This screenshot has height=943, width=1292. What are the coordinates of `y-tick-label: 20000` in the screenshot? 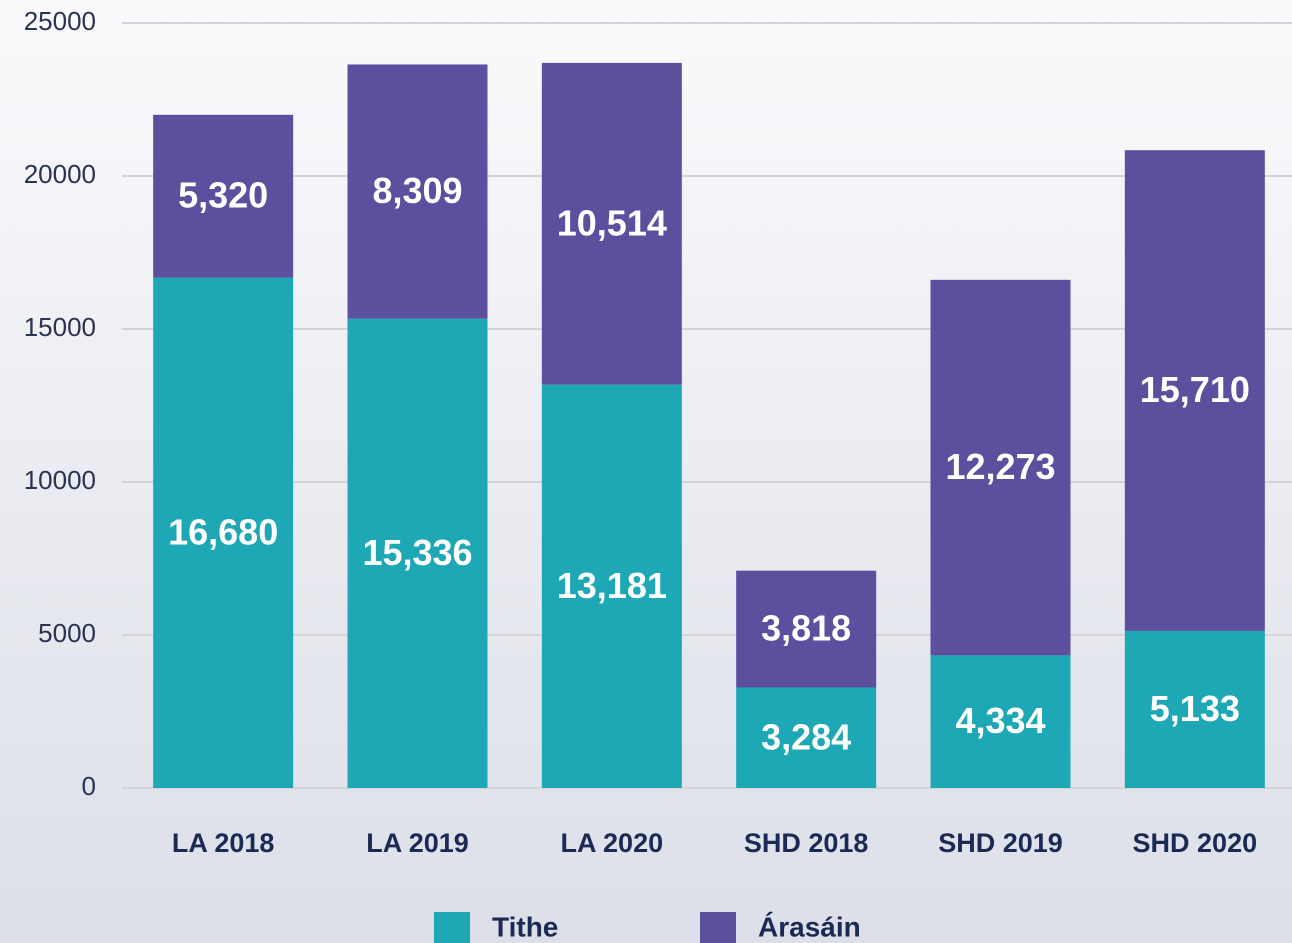 It's located at (60, 174).